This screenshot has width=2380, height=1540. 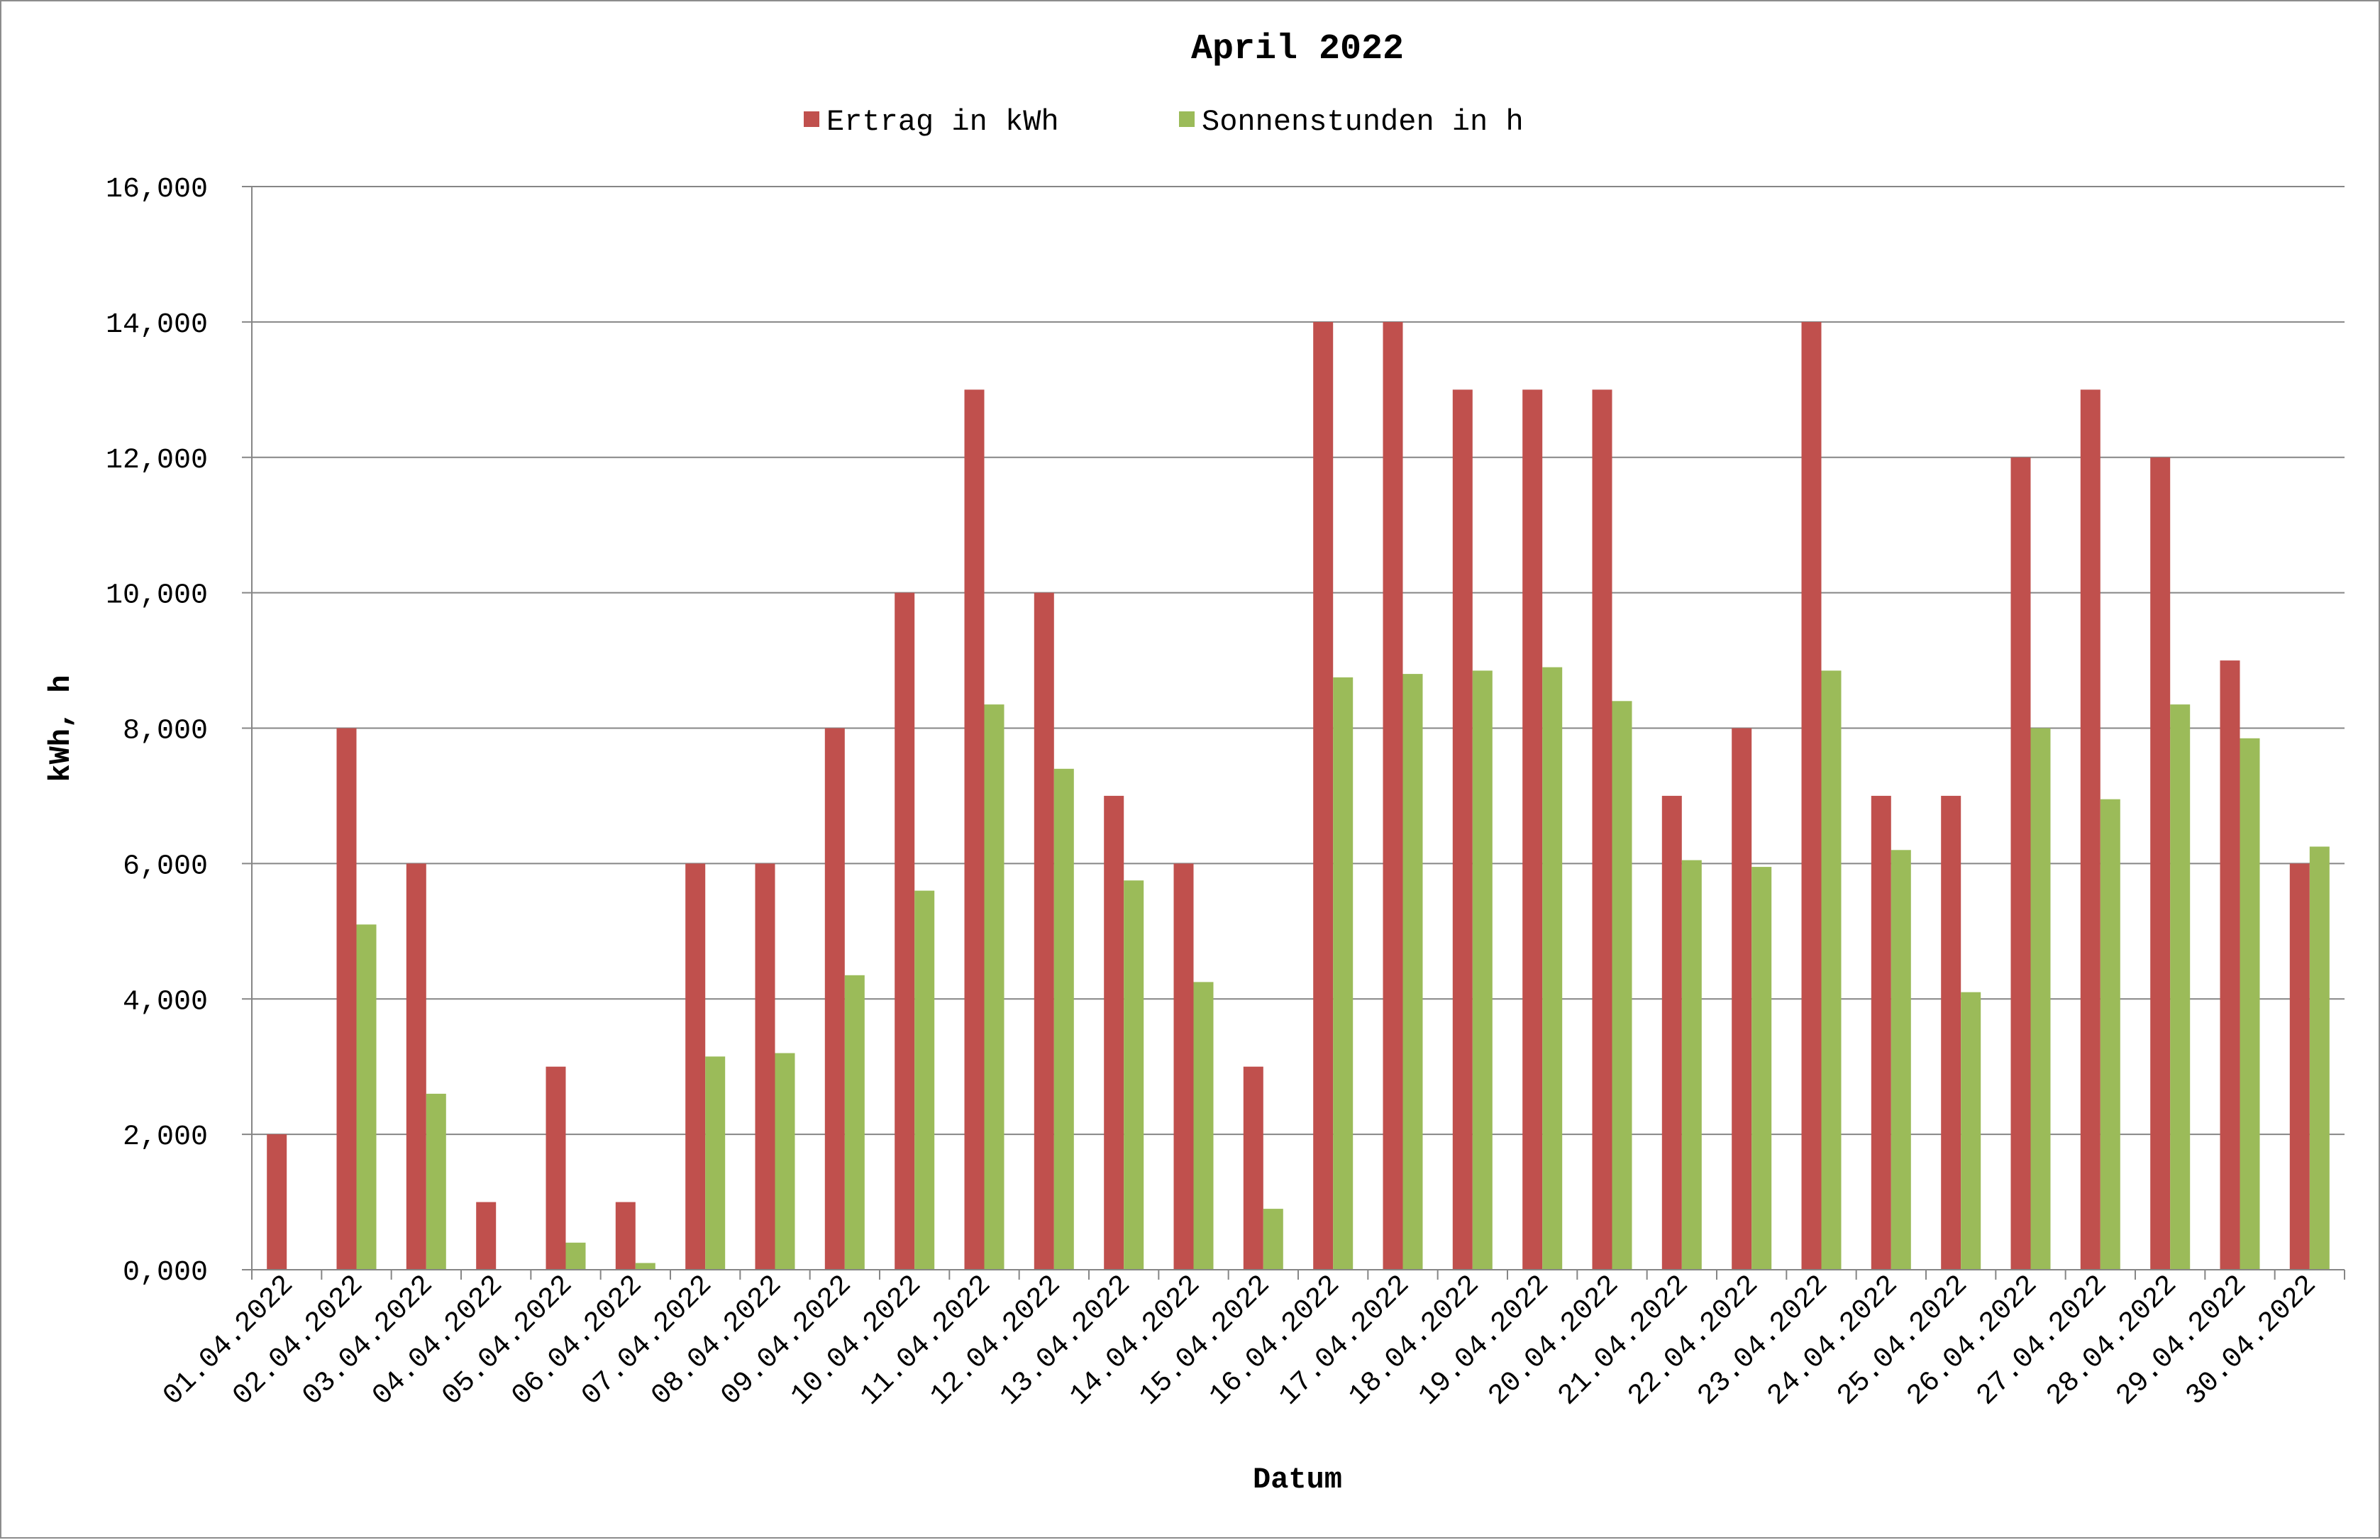 What do you see at coordinates (61, 728) in the screenshot?
I see `y-axis-title: kWh, h` at bounding box center [61, 728].